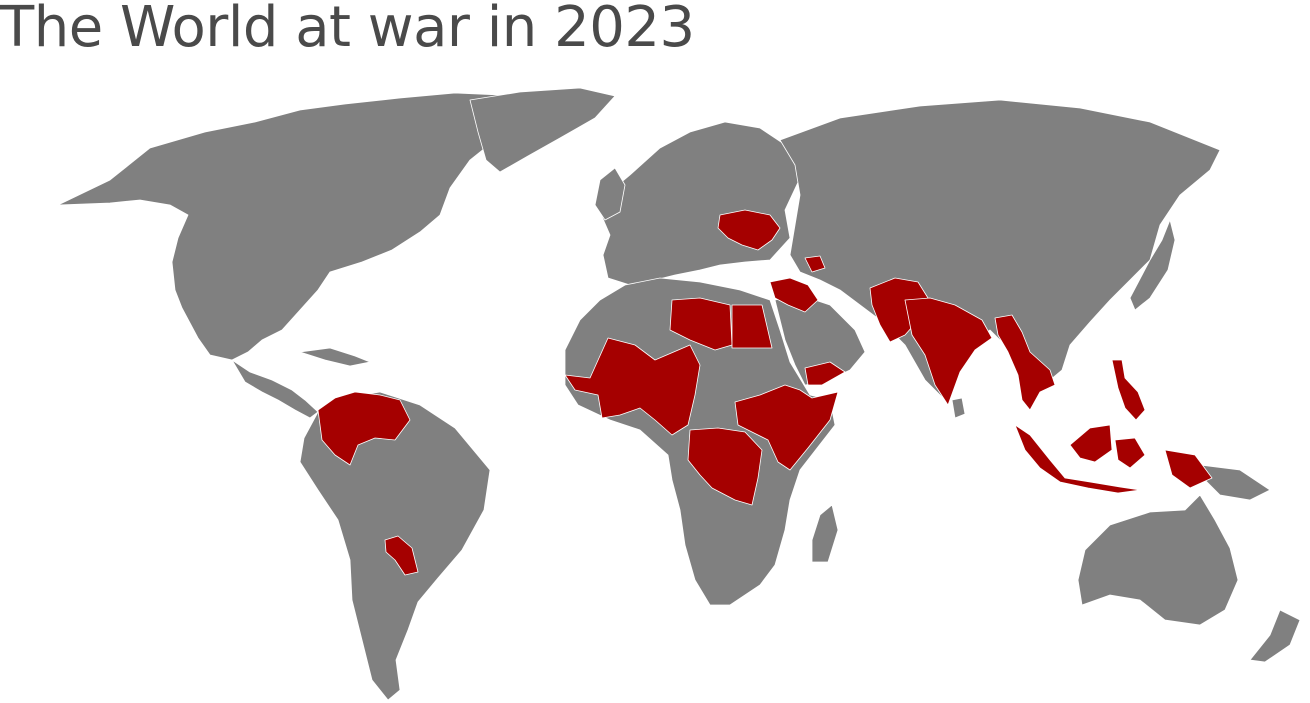 This screenshot has width=1310, height=703. What do you see at coordinates (825, 533) in the screenshot?
I see `land-madagascar` at bounding box center [825, 533].